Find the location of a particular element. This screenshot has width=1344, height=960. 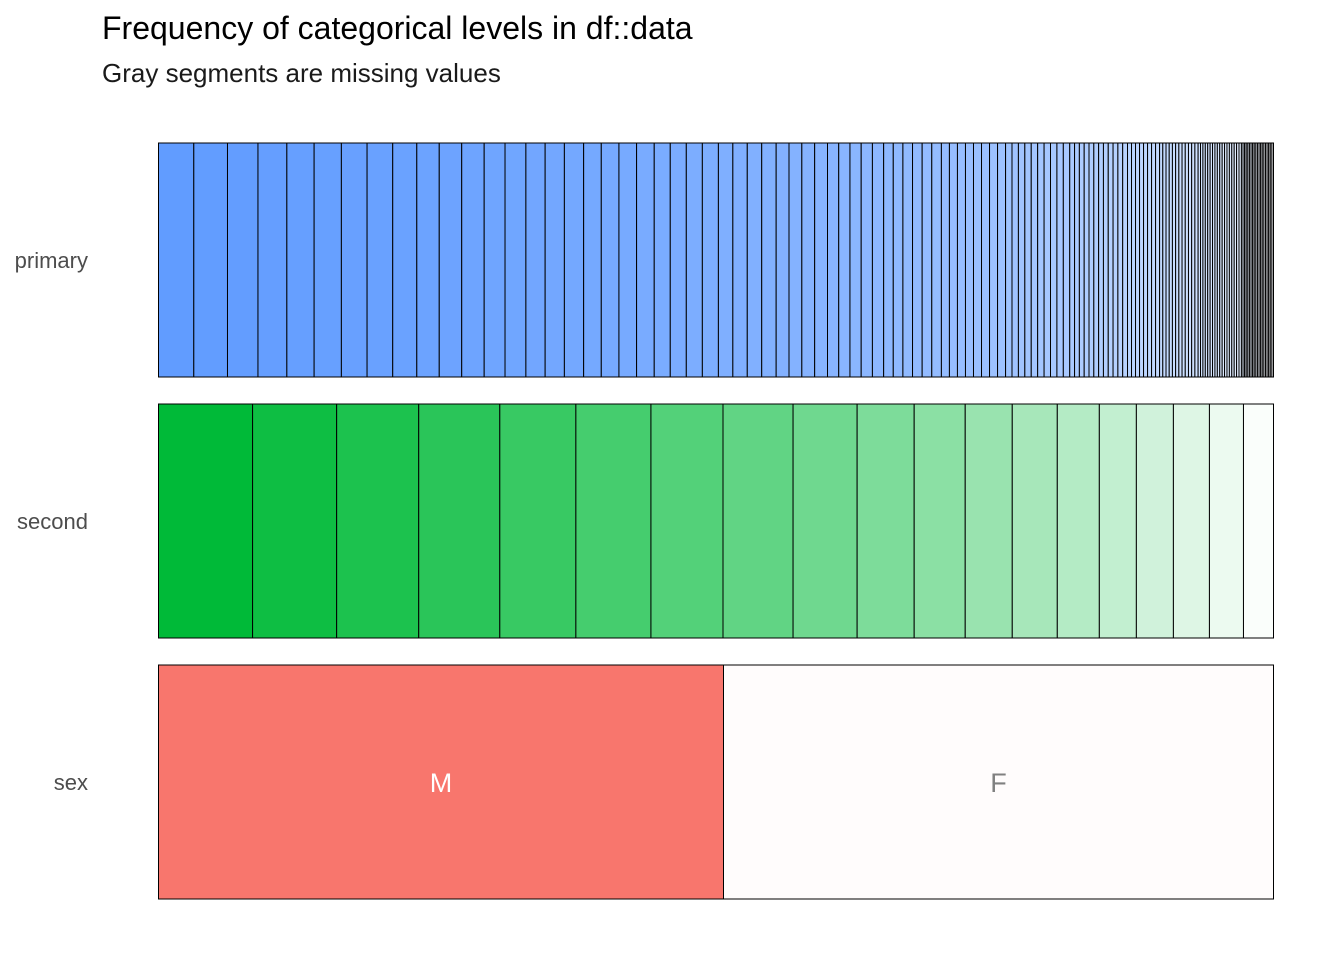

segment-label-M: M is located at coordinates (441, 783).